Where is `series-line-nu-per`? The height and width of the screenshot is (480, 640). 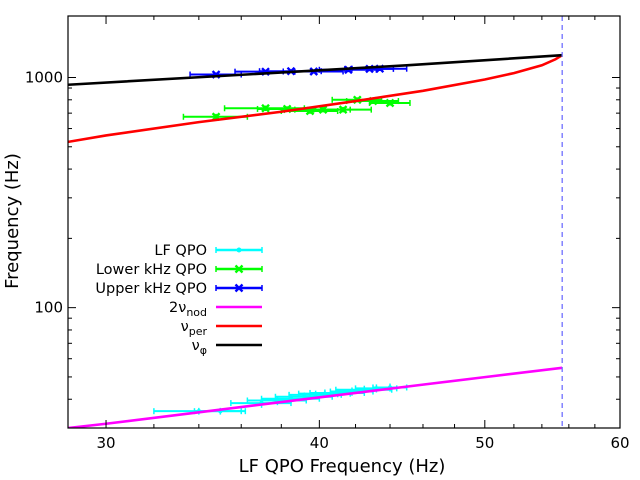 series-line-nu-per is located at coordinates (315, 99).